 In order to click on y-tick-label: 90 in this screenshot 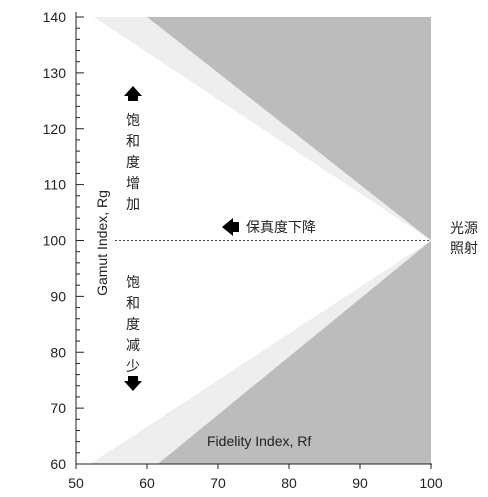, I will do `click(58, 296)`.